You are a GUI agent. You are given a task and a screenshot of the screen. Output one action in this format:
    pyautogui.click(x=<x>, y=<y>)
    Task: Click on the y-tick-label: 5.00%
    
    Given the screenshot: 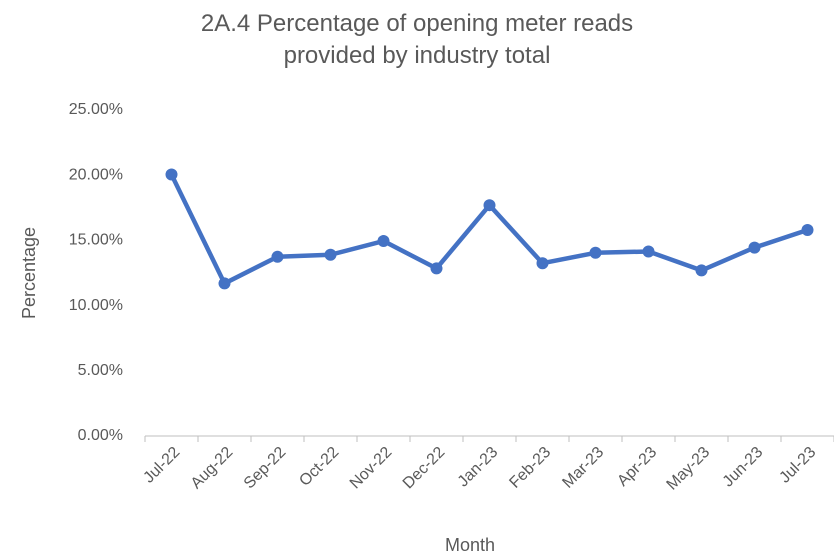 What is the action you would take?
    pyautogui.click(x=100, y=370)
    